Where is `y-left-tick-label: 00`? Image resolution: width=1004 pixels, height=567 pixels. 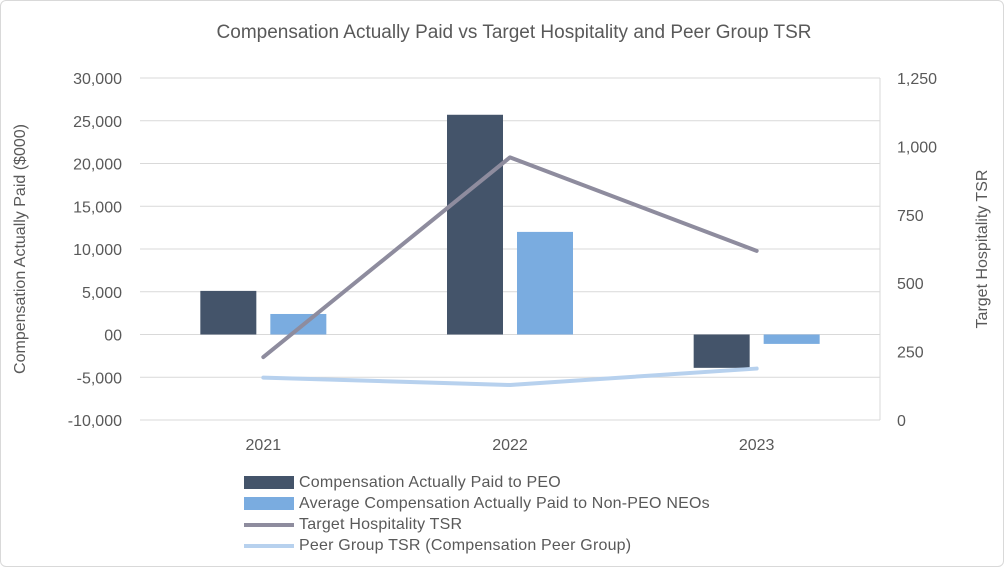 y-left-tick-label: 00 is located at coordinates (113, 336).